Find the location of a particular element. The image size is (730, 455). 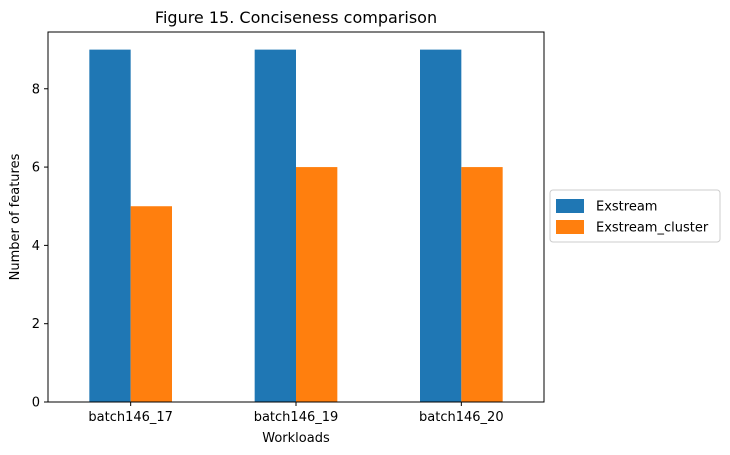

legend-swatch-exstream-cluster is located at coordinates (570, 227).